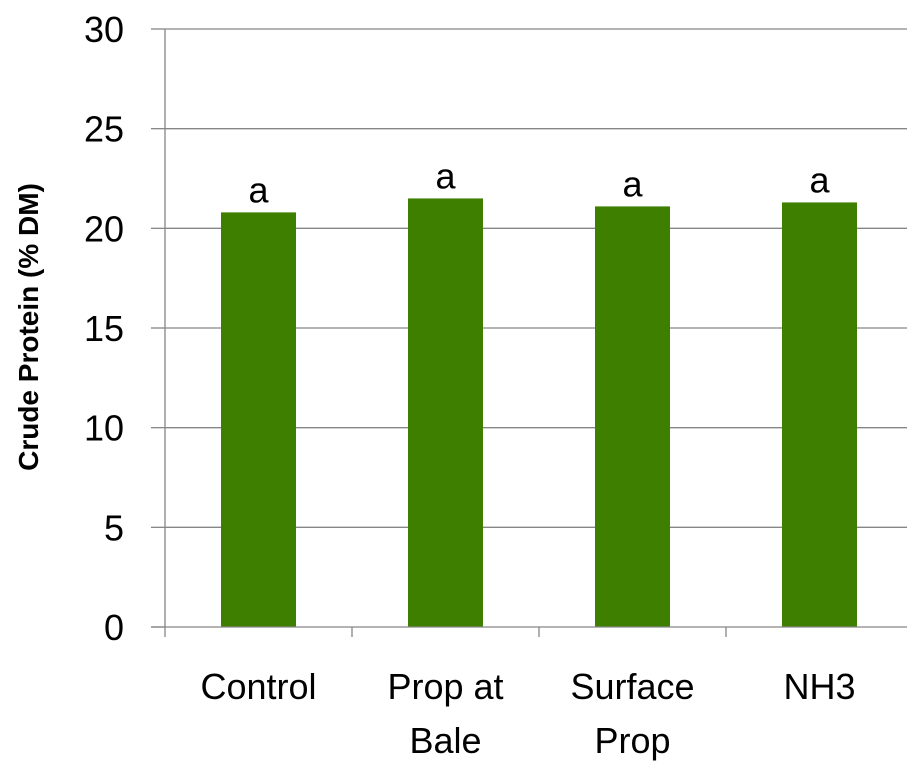  What do you see at coordinates (258, 686) in the screenshot?
I see `x-tick-label: Control` at bounding box center [258, 686].